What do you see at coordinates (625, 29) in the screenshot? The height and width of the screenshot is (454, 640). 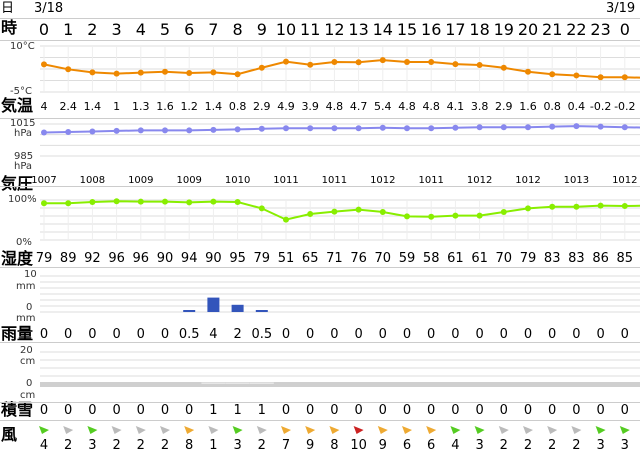 I see `hour-label: 0` at bounding box center [625, 29].